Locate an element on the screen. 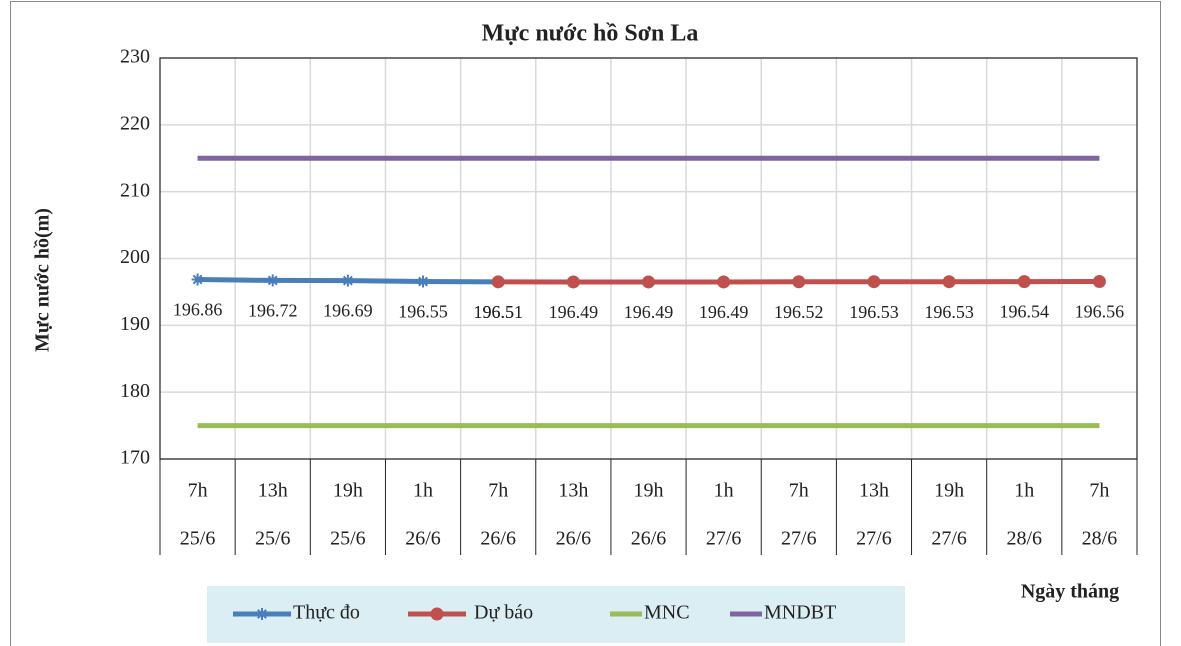 The height and width of the screenshot is (646, 1181). legend-label: Thực đo is located at coordinates (326, 613).